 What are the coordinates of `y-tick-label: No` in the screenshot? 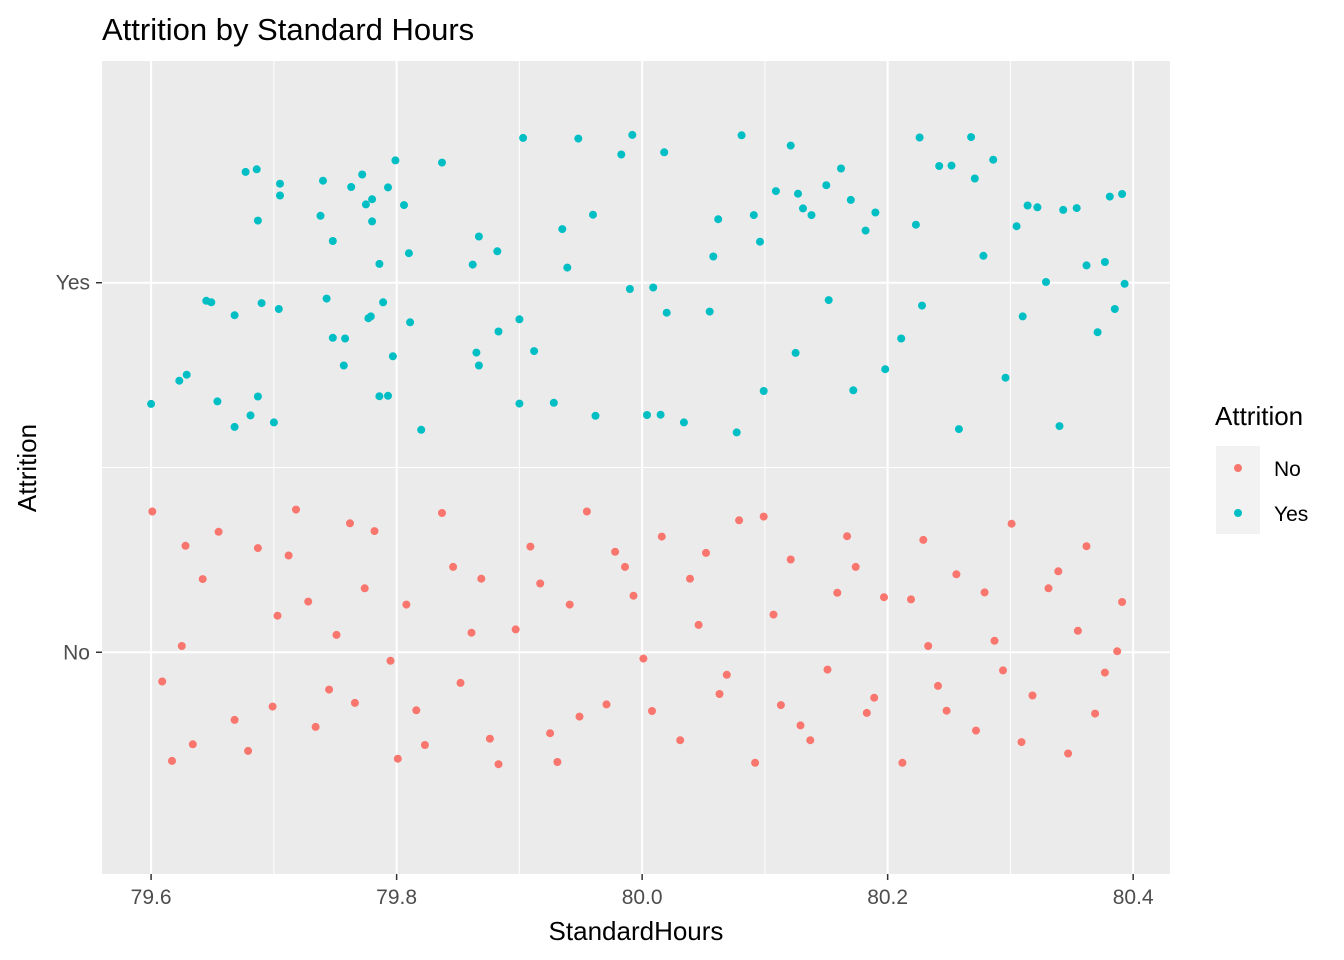 It's located at (76, 652).